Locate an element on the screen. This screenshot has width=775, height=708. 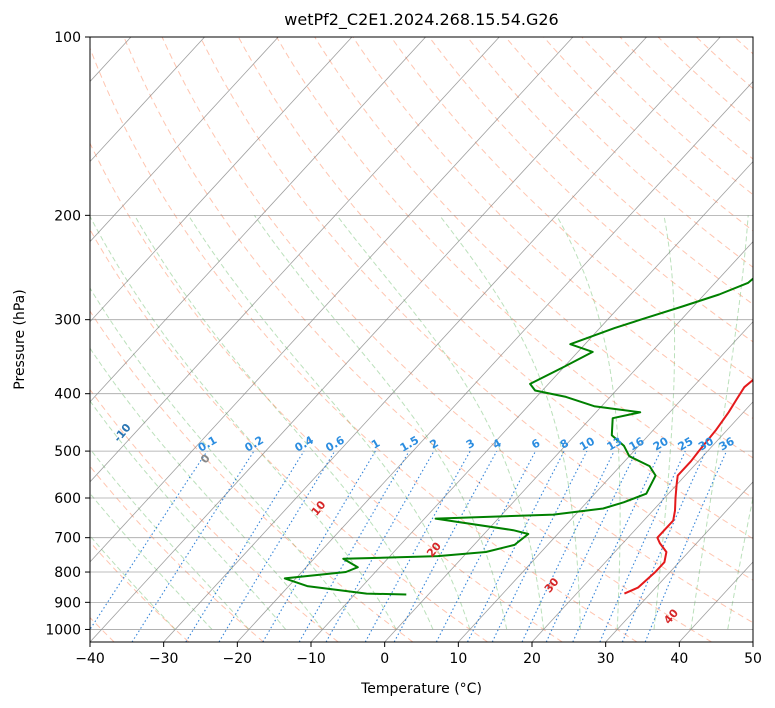
x-tick-label: 50 is located at coordinates (753, 659).